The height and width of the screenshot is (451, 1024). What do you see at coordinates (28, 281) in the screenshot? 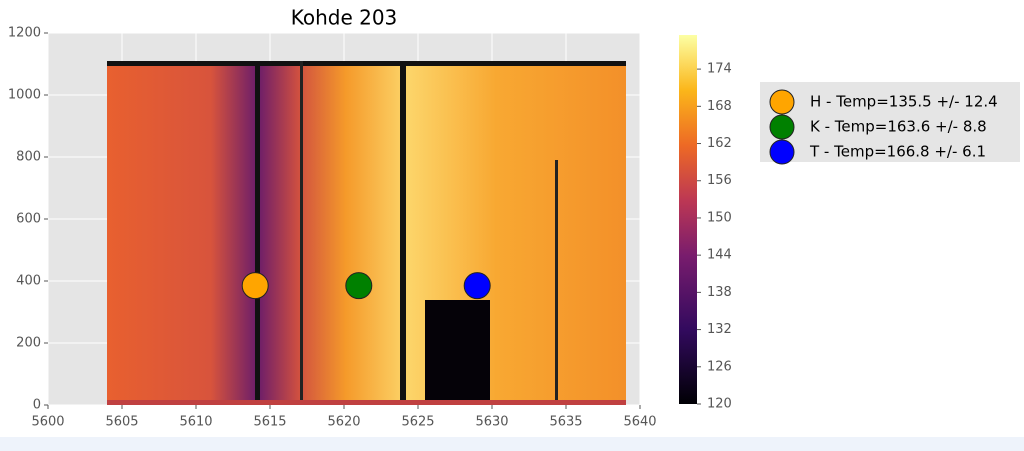
I see `y-tick-label: 400` at bounding box center [28, 281].